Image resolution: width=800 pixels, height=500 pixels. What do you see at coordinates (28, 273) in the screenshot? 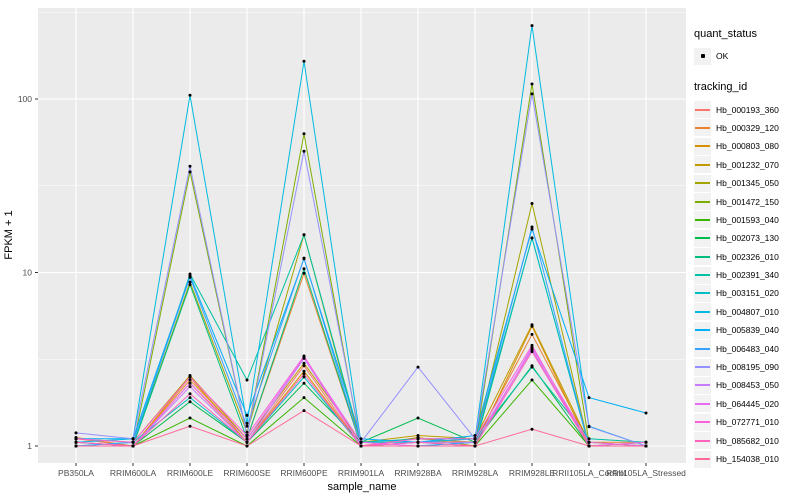
I see `y-tick-label: 10` at bounding box center [28, 273].